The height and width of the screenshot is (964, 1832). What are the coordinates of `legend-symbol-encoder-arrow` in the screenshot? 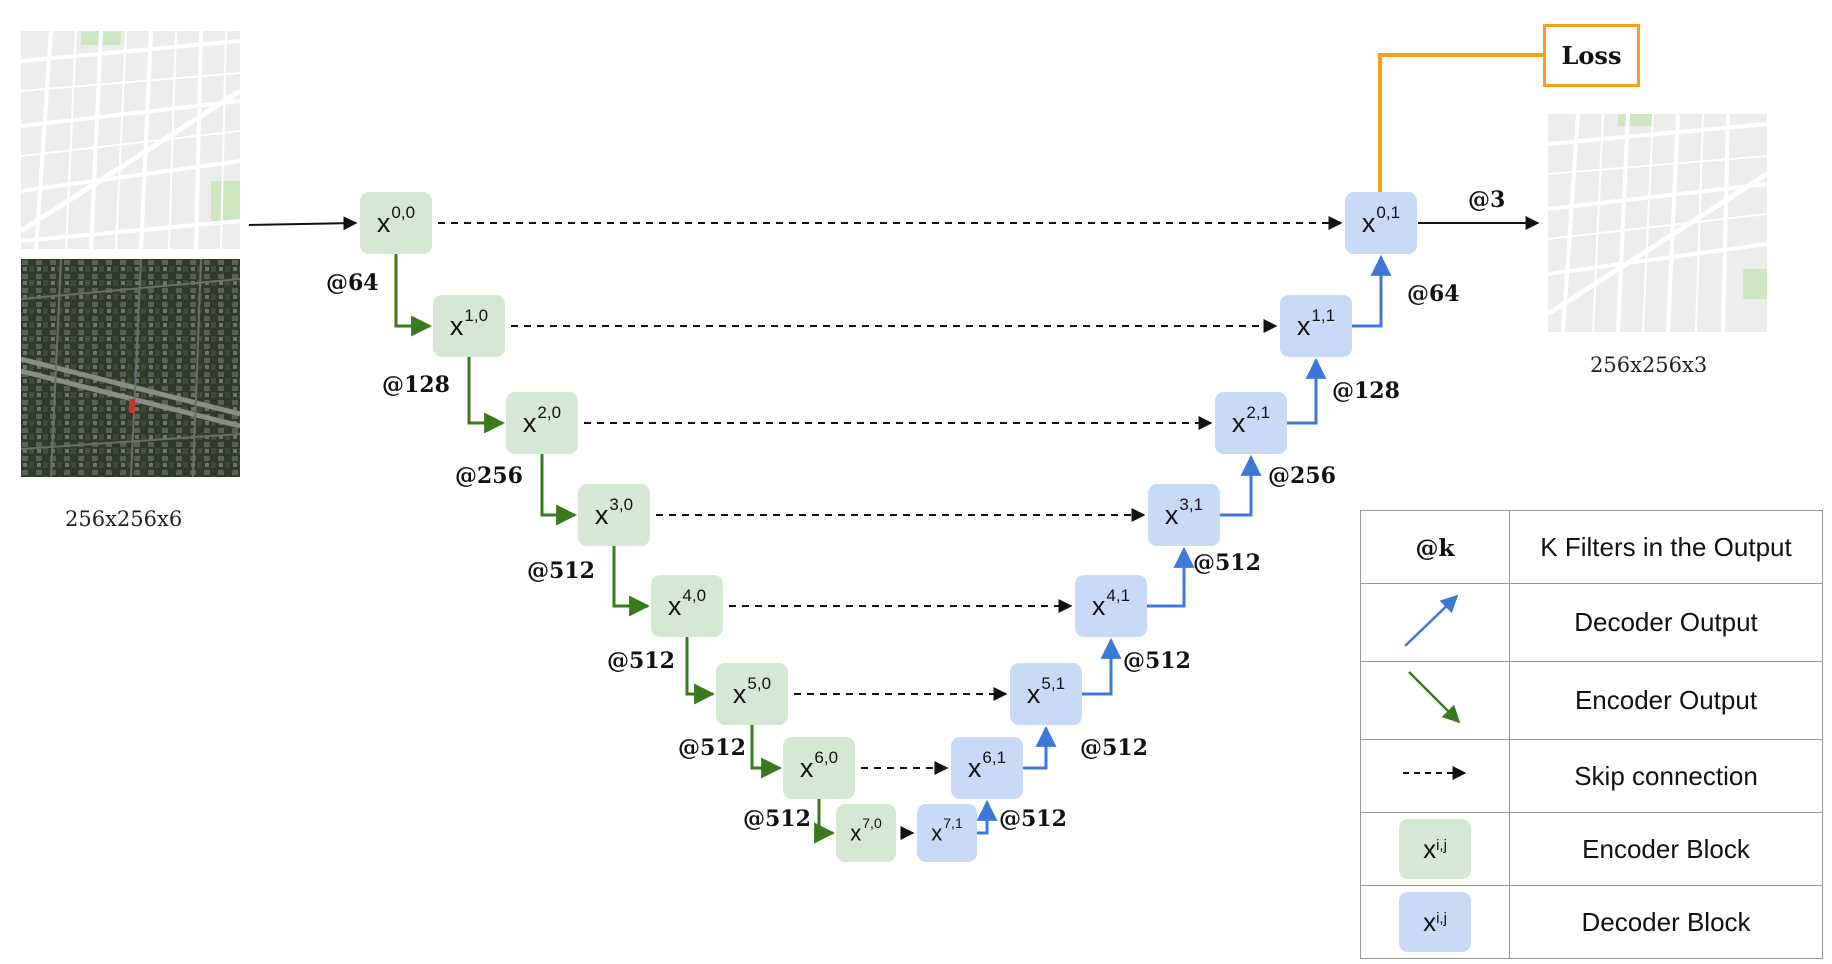 It's located at (1435, 700).